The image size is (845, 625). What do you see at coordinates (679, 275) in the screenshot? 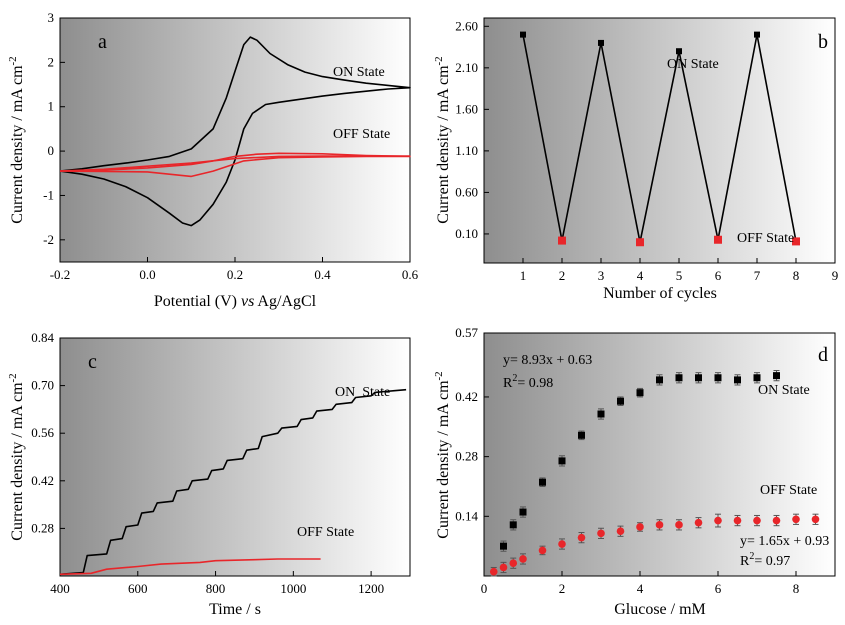
I see `x-tick-label: 5` at bounding box center [679, 275].